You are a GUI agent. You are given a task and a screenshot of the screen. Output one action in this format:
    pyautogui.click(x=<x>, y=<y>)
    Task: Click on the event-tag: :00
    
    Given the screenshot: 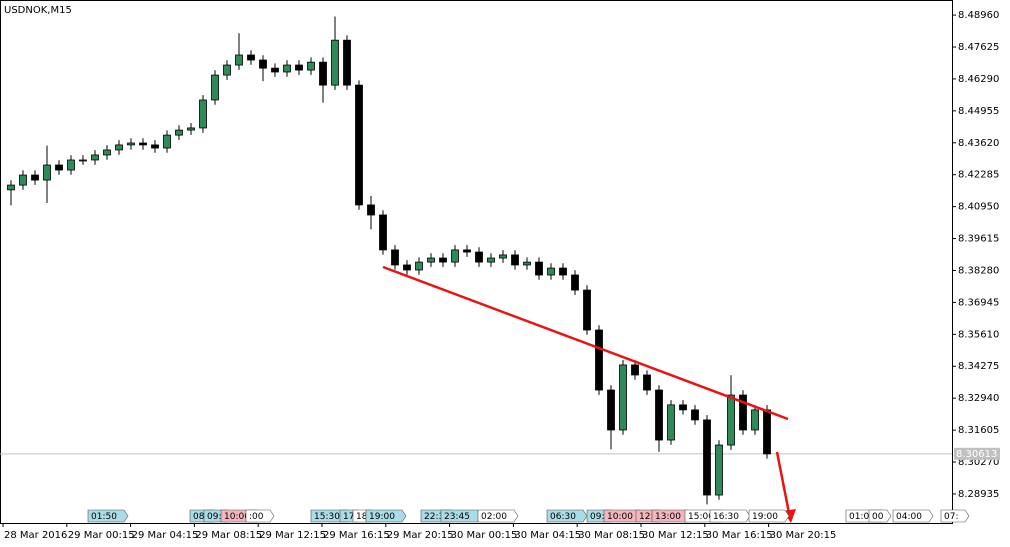 What is the action you would take?
    pyautogui.click(x=260, y=516)
    